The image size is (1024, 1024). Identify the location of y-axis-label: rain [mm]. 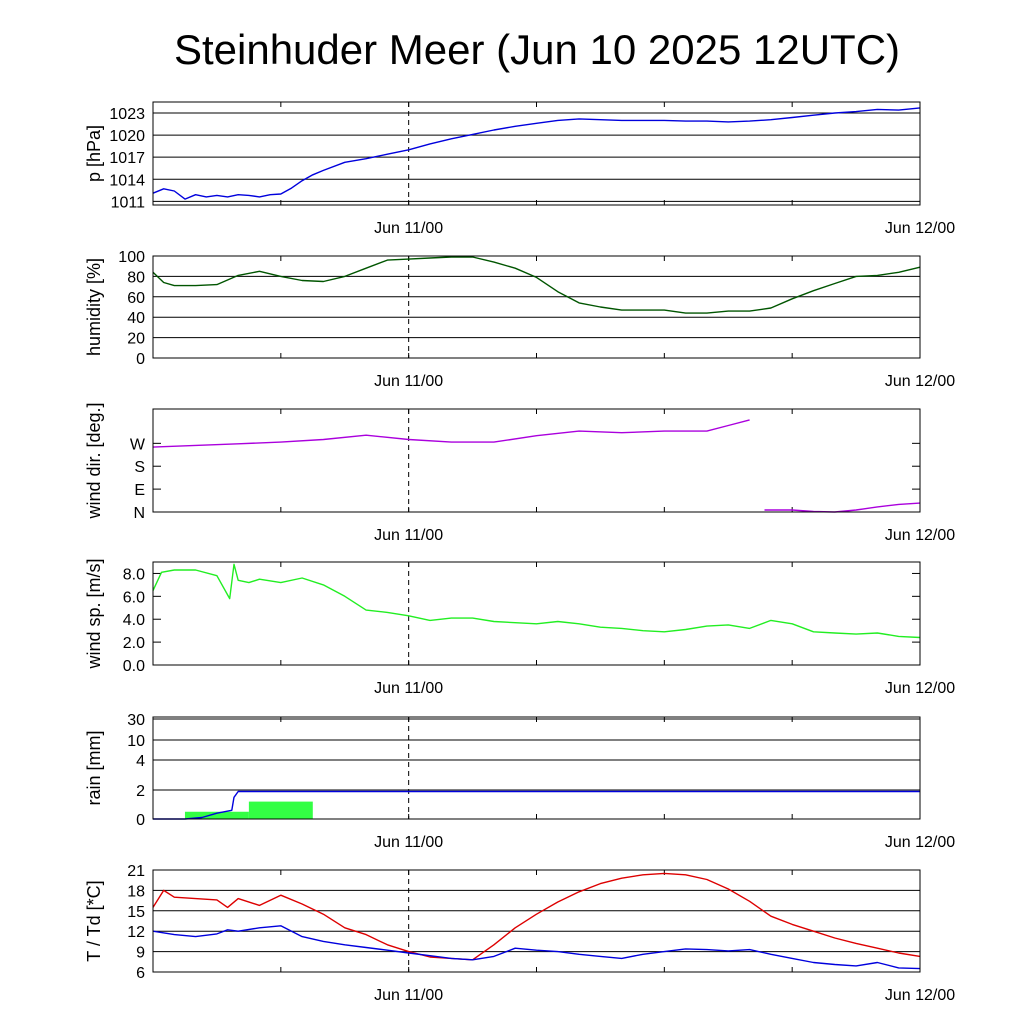
(94, 767).